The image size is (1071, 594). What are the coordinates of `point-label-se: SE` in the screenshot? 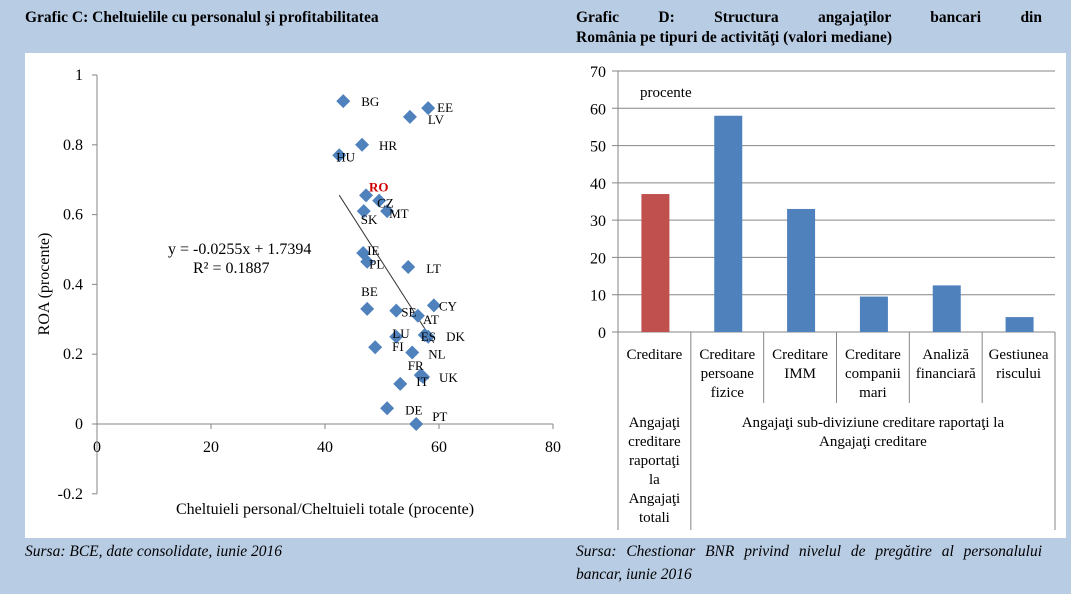 It's located at (408, 312).